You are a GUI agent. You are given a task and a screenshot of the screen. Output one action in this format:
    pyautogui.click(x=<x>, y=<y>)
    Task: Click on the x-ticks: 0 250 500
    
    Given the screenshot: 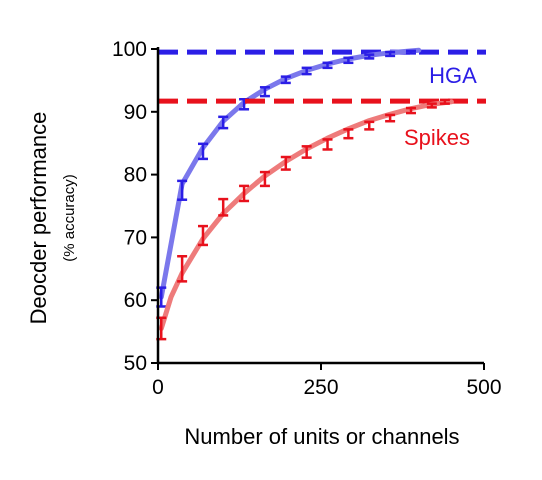 What is the action you would take?
    pyautogui.click(x=327, y=381)
    